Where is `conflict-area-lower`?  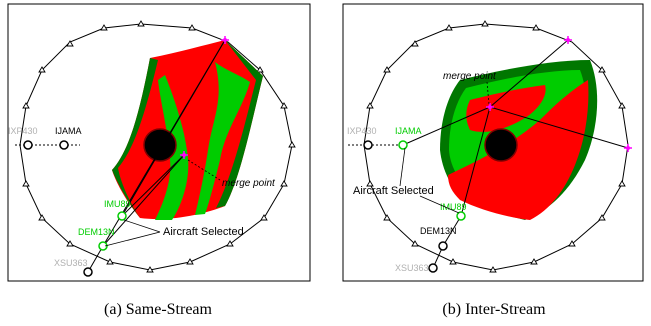 conflict-area-lower is located at coordinates (518, 150).